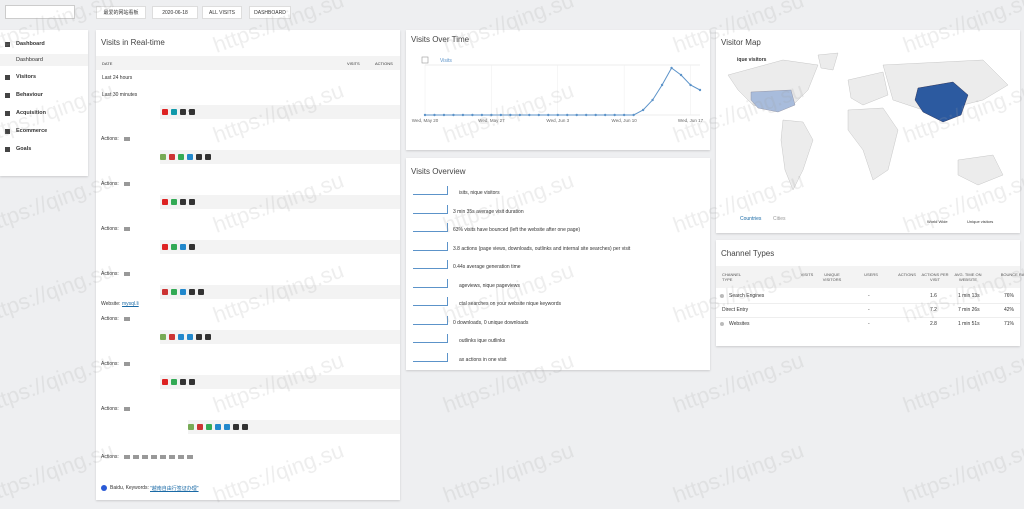 Image resolution: width=1024 pixels, height=509 pixels. Describe the element at coordinates (625, 120) in the screenshot. I see `x-tick-label: Wed, Jun 10` at that location.